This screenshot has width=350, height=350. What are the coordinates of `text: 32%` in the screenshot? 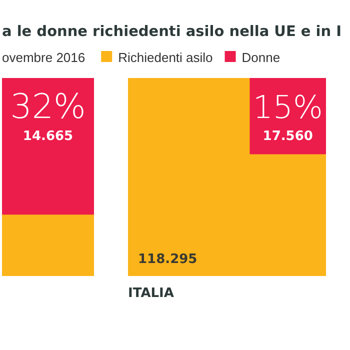 It's located at (48, 107).